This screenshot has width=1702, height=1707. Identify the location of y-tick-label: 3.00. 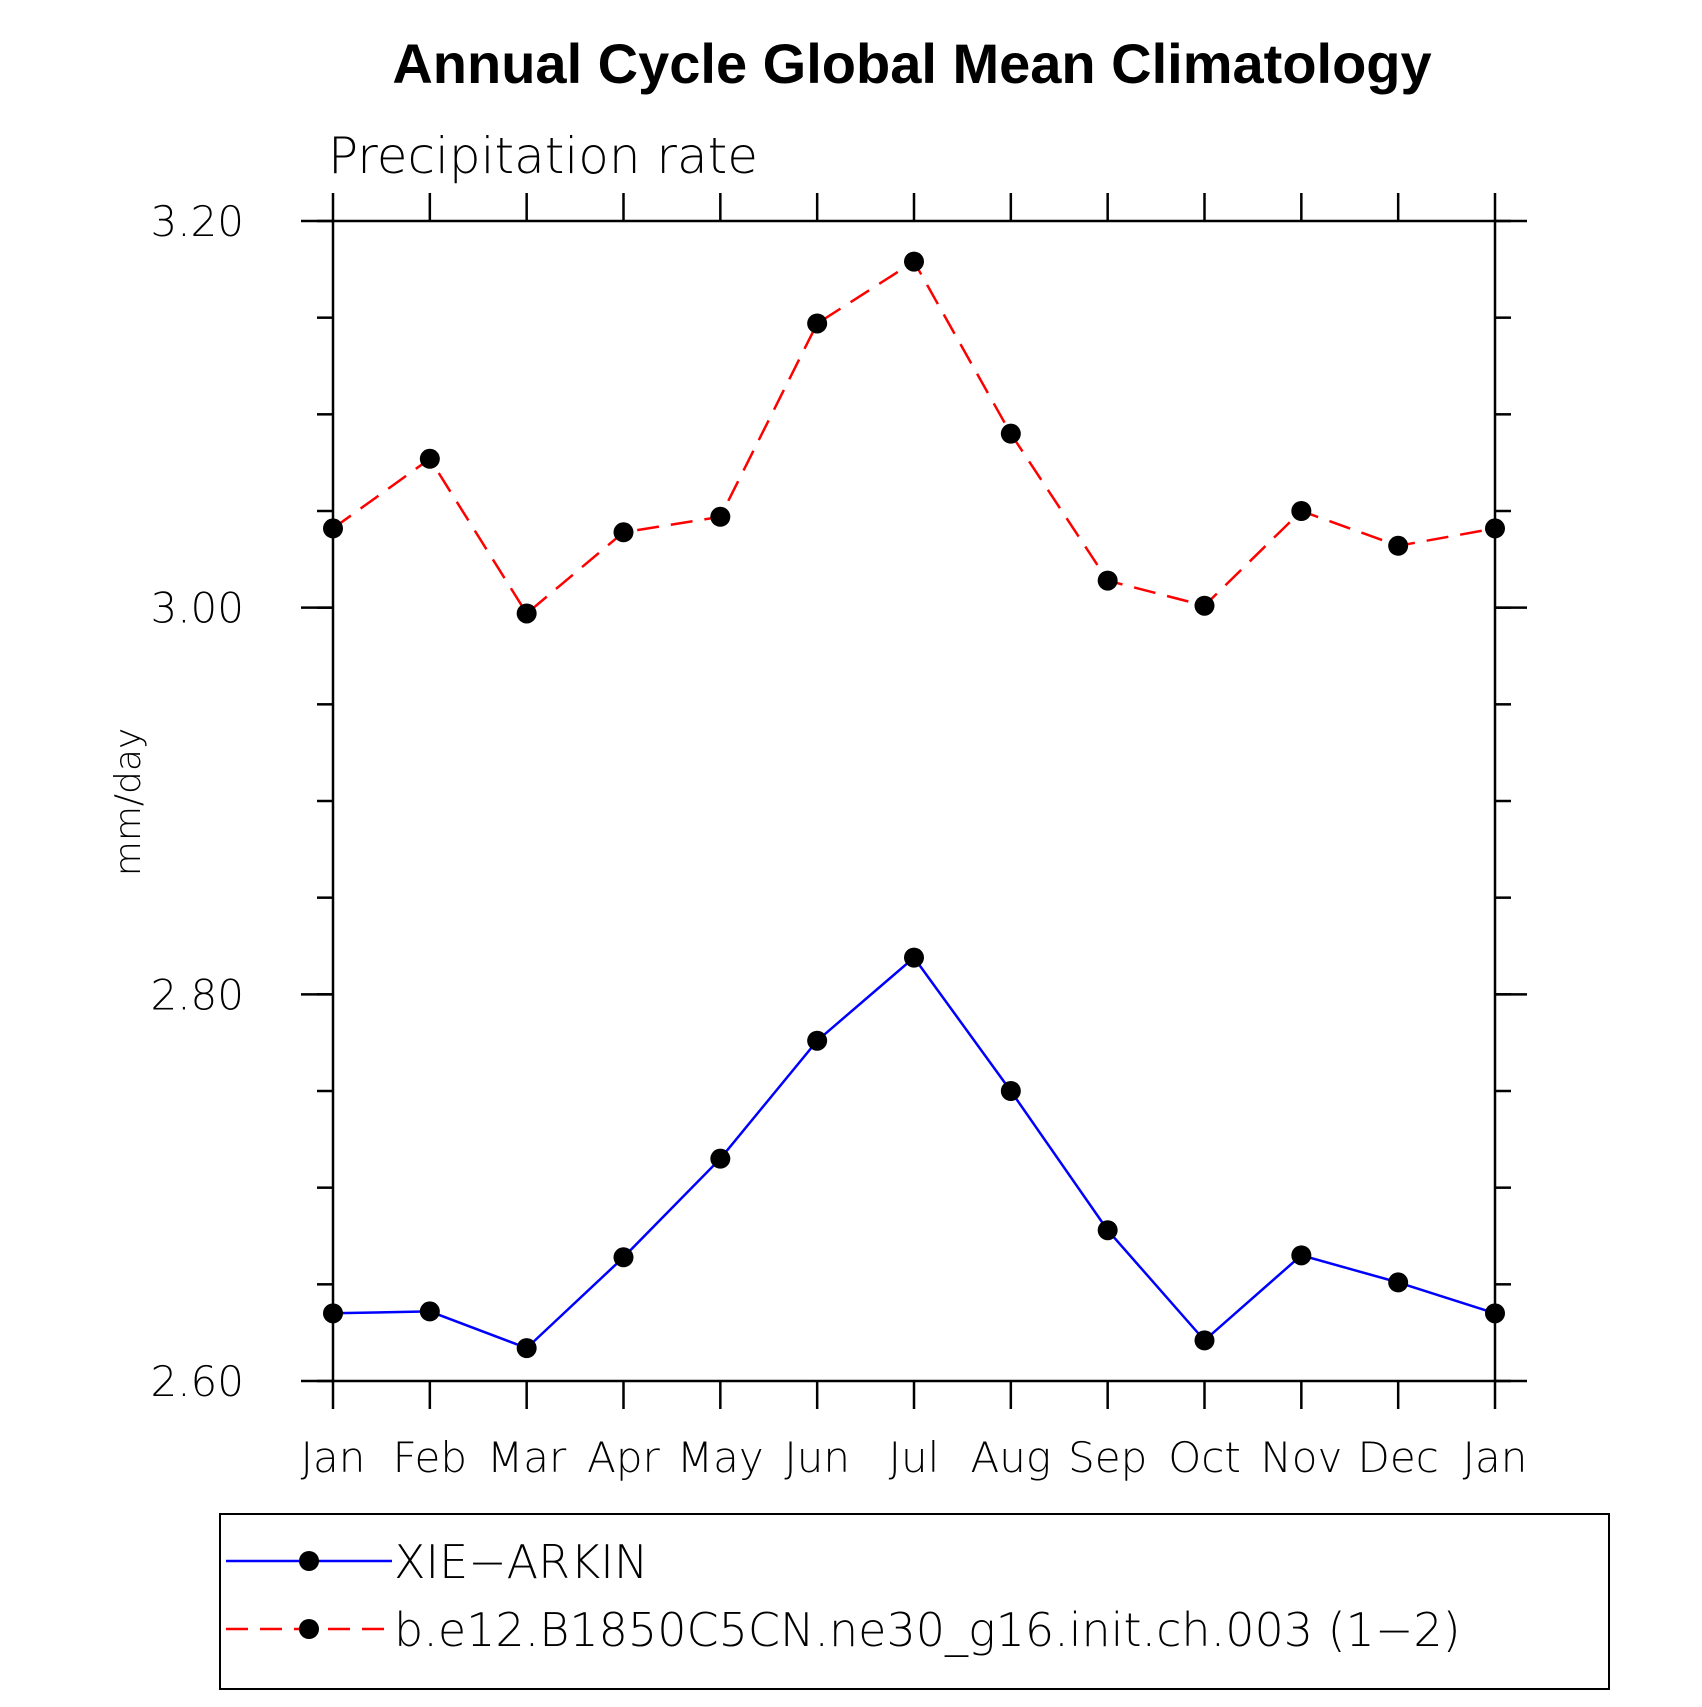
(197, 608).